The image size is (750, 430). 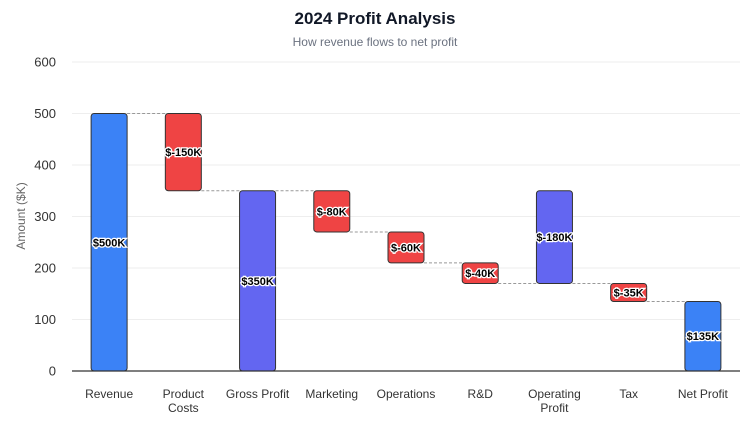 I want to click on x-tick-label: Marketing, so click(x=331, y=394).